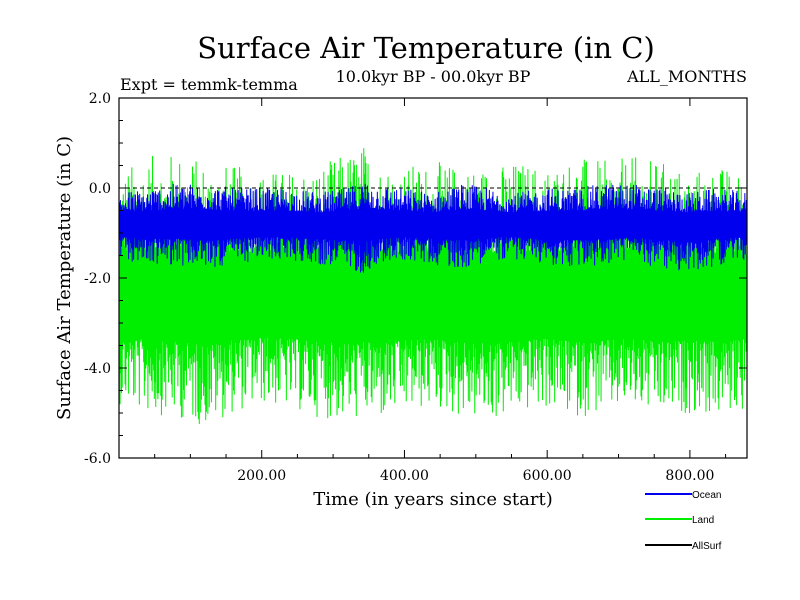 The width and height of the screenshot is (800, 600). I want to click on months-label: ALL_MONTHS, so click(686, 76).